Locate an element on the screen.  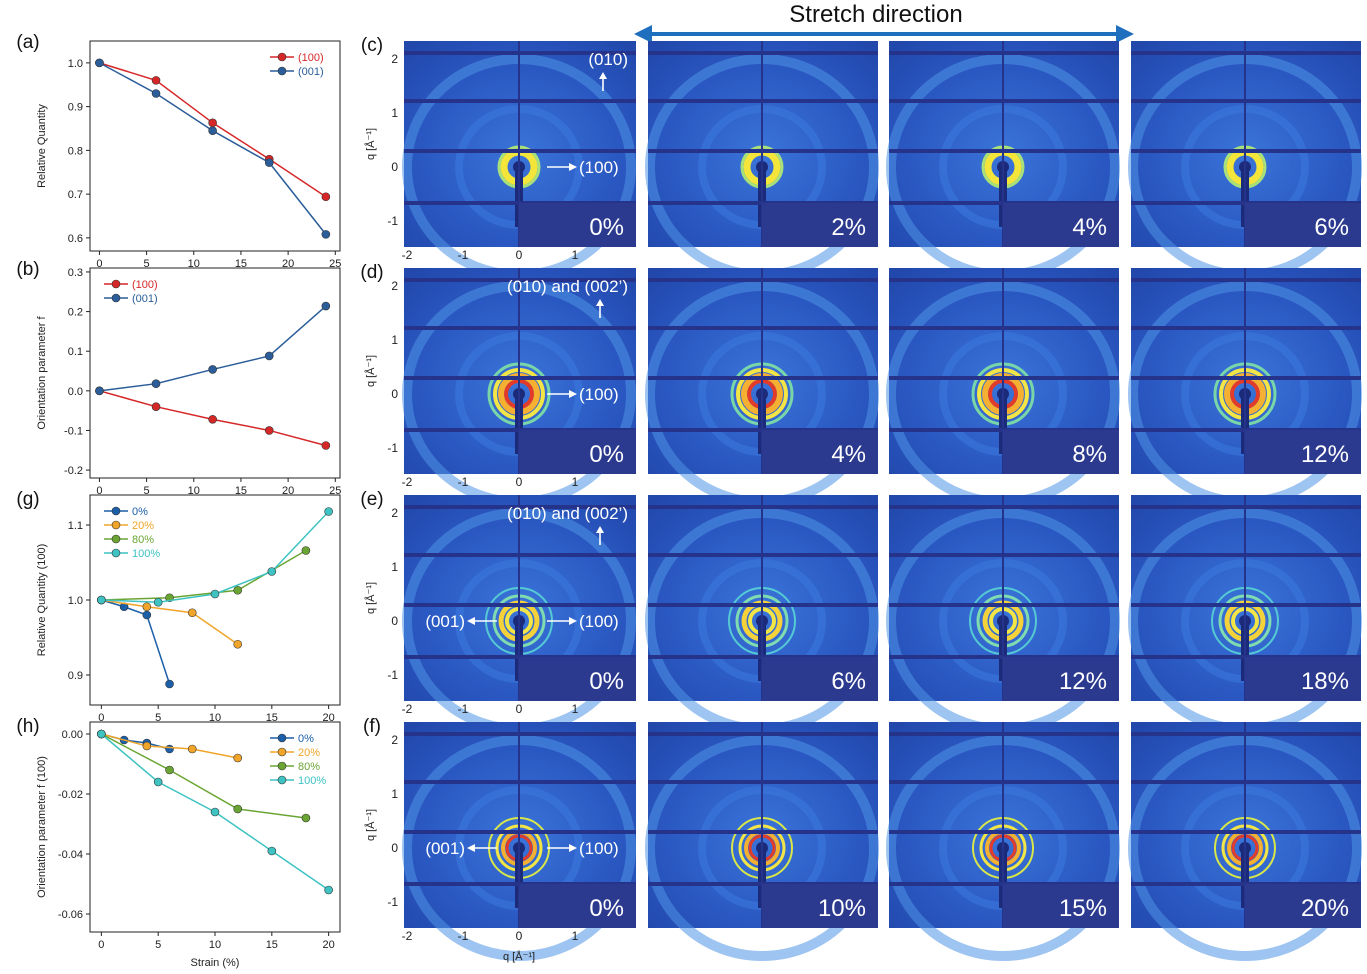
y-tick-label: 0.7 is located at coordinates (75, 195).